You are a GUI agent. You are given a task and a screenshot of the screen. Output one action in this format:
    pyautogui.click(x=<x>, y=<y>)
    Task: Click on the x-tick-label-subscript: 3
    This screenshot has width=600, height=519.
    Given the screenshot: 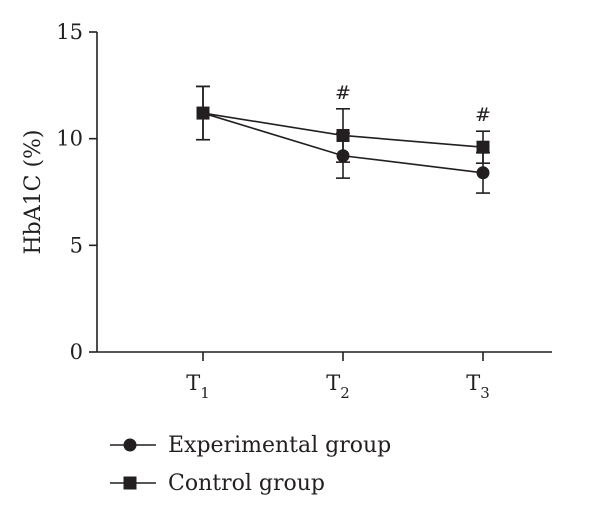 What is the action you would take?
    pyautogui.click(x=485, y=393)
    